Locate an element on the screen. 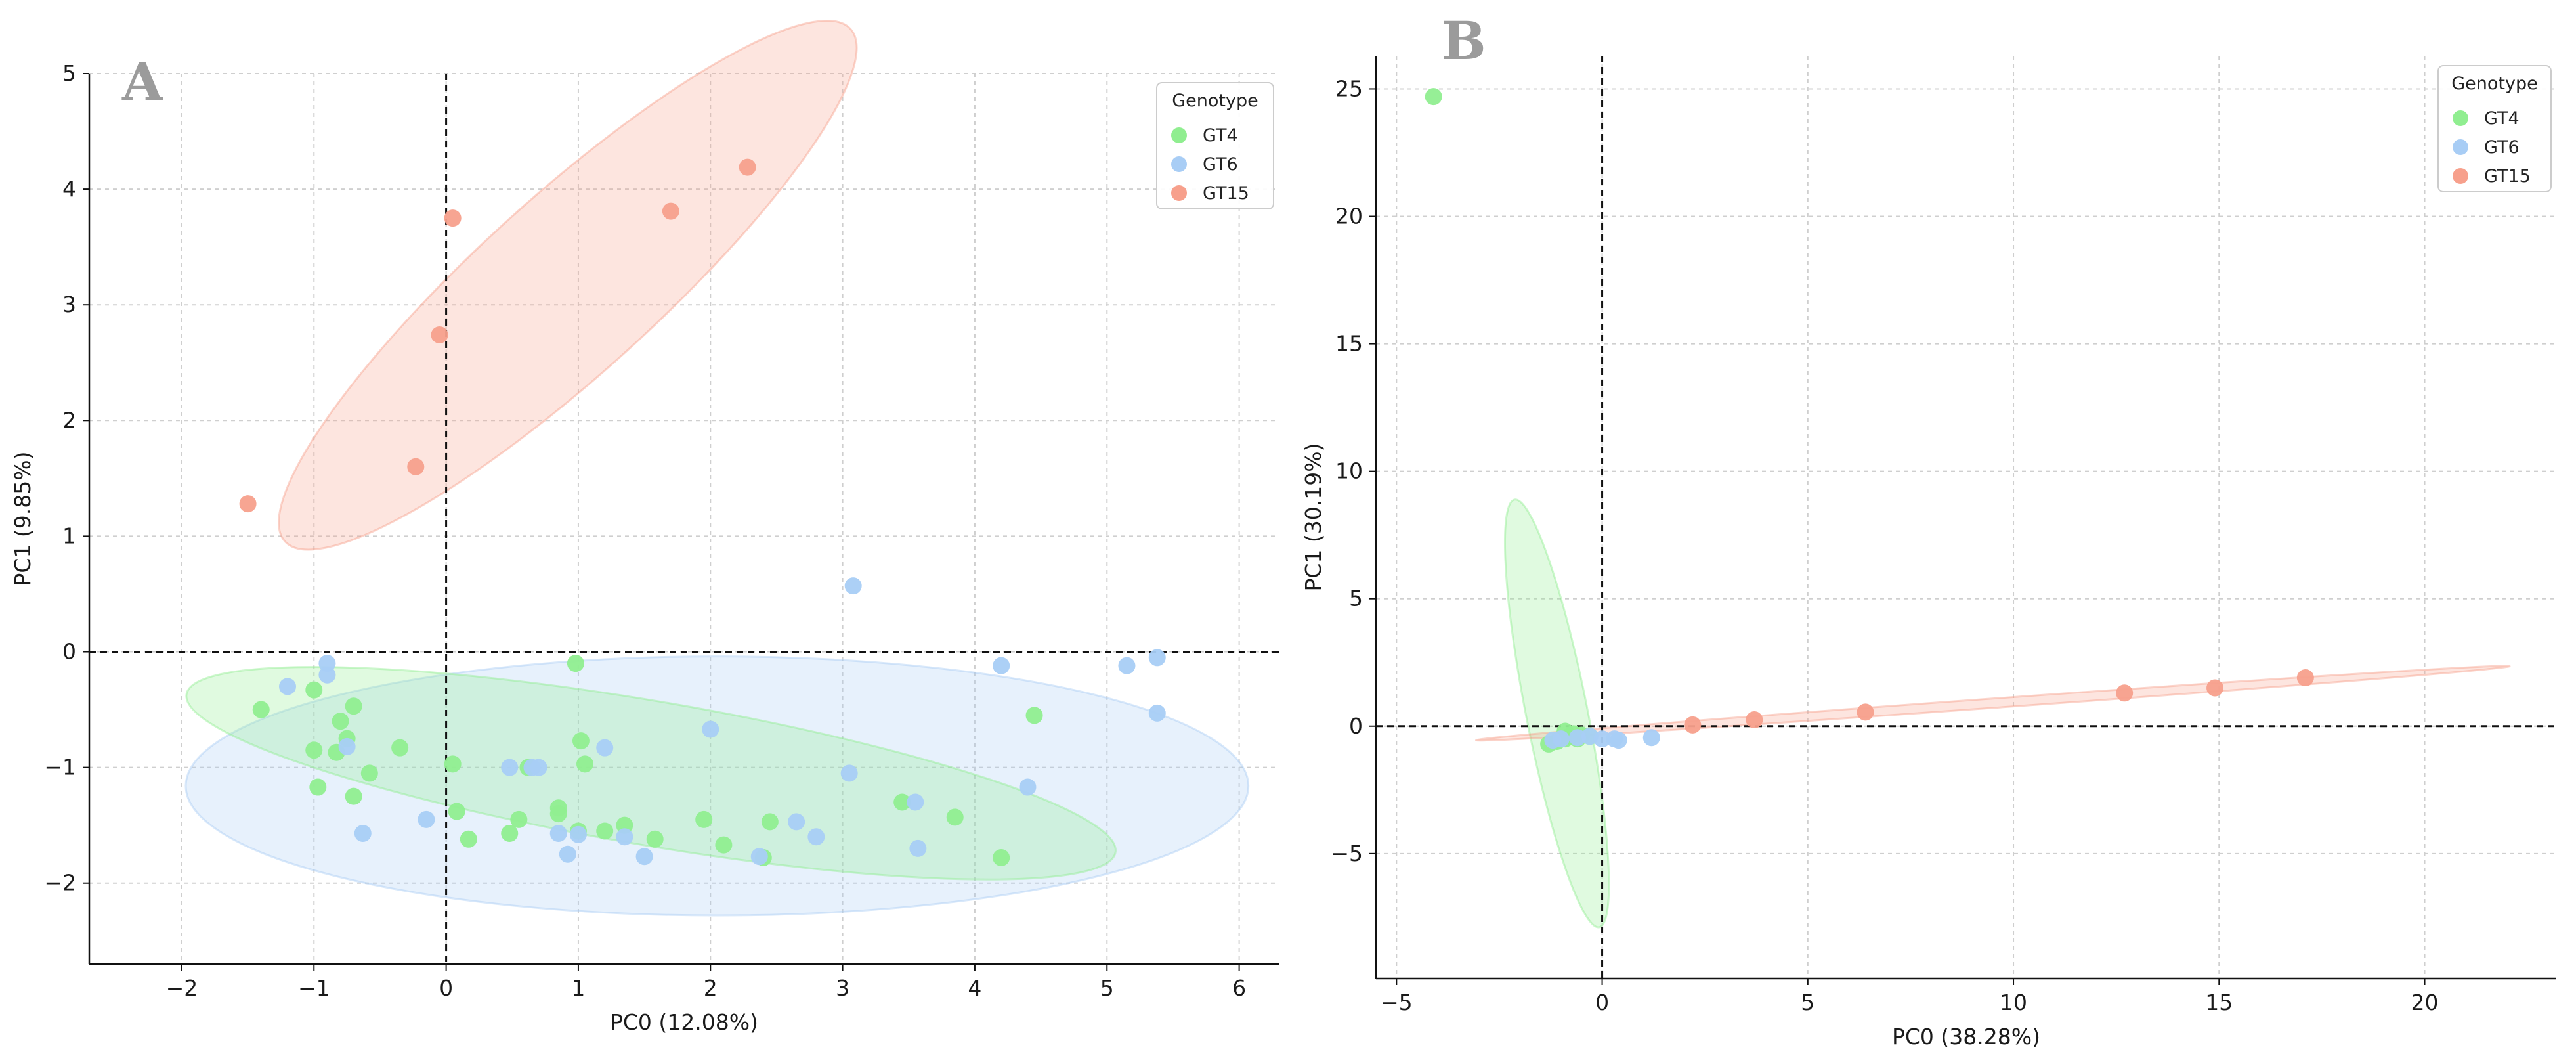  y-tick-label: 15 is located at coordinates (1349, 344).